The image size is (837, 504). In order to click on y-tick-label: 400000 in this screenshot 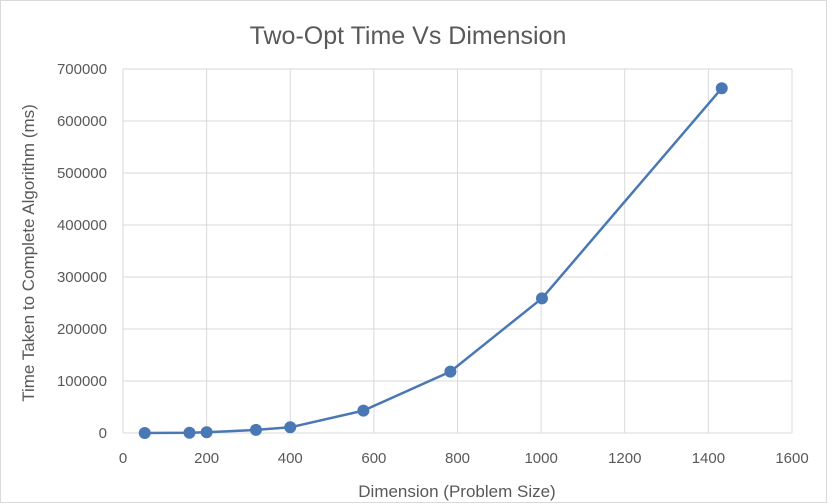, I will do `click(82, 225)`.